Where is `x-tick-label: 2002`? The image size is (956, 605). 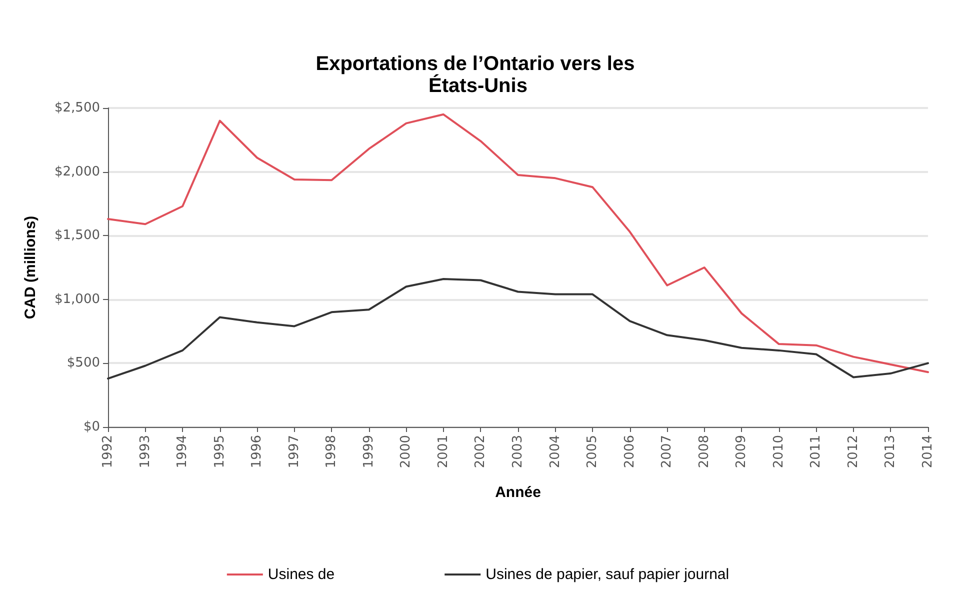
x-tick-label: 2002 is located at coordinates (480, 451).